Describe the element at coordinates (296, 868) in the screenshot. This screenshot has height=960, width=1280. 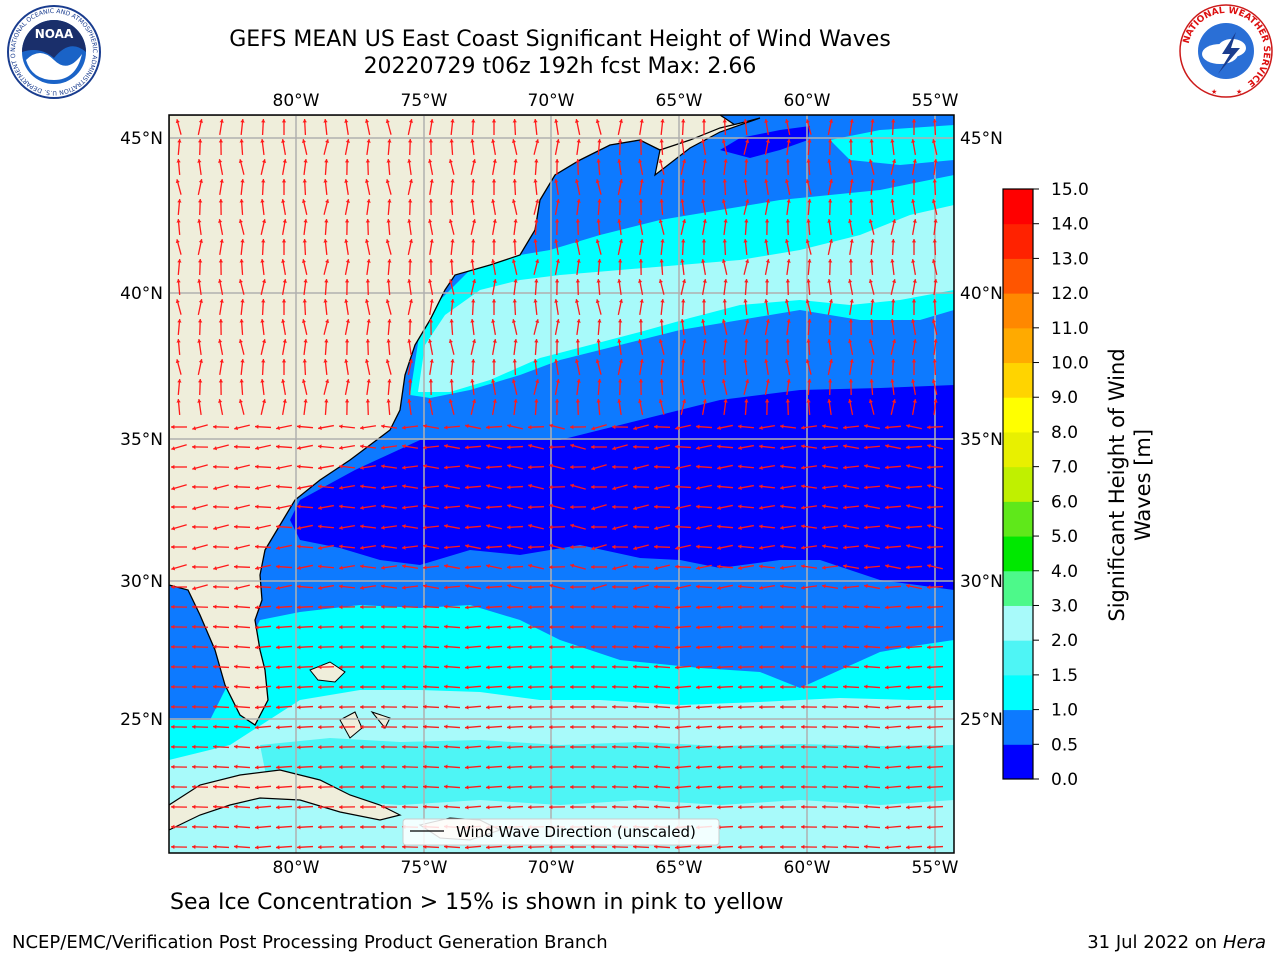
I see `lon-tick-bottom: 80°W` at that location.